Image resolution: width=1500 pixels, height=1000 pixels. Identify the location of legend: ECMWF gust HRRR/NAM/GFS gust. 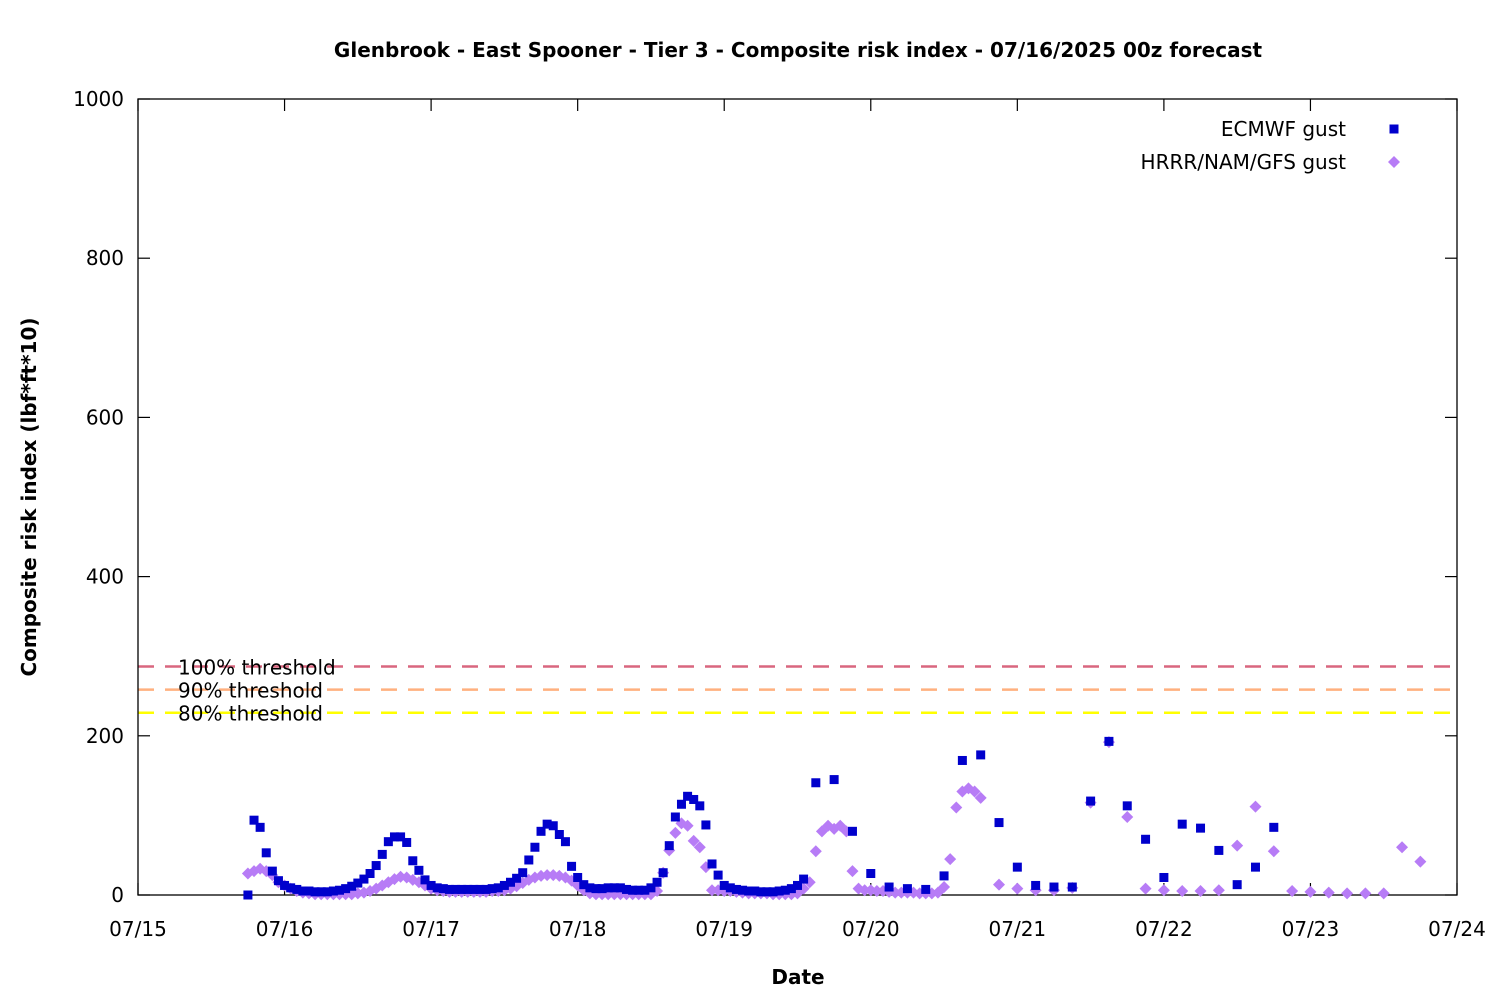
(1270, 145).